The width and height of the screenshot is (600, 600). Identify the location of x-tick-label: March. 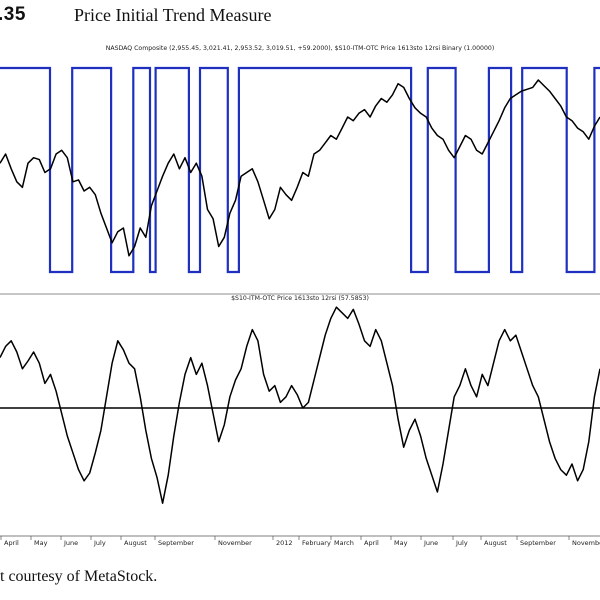
(344, 543).